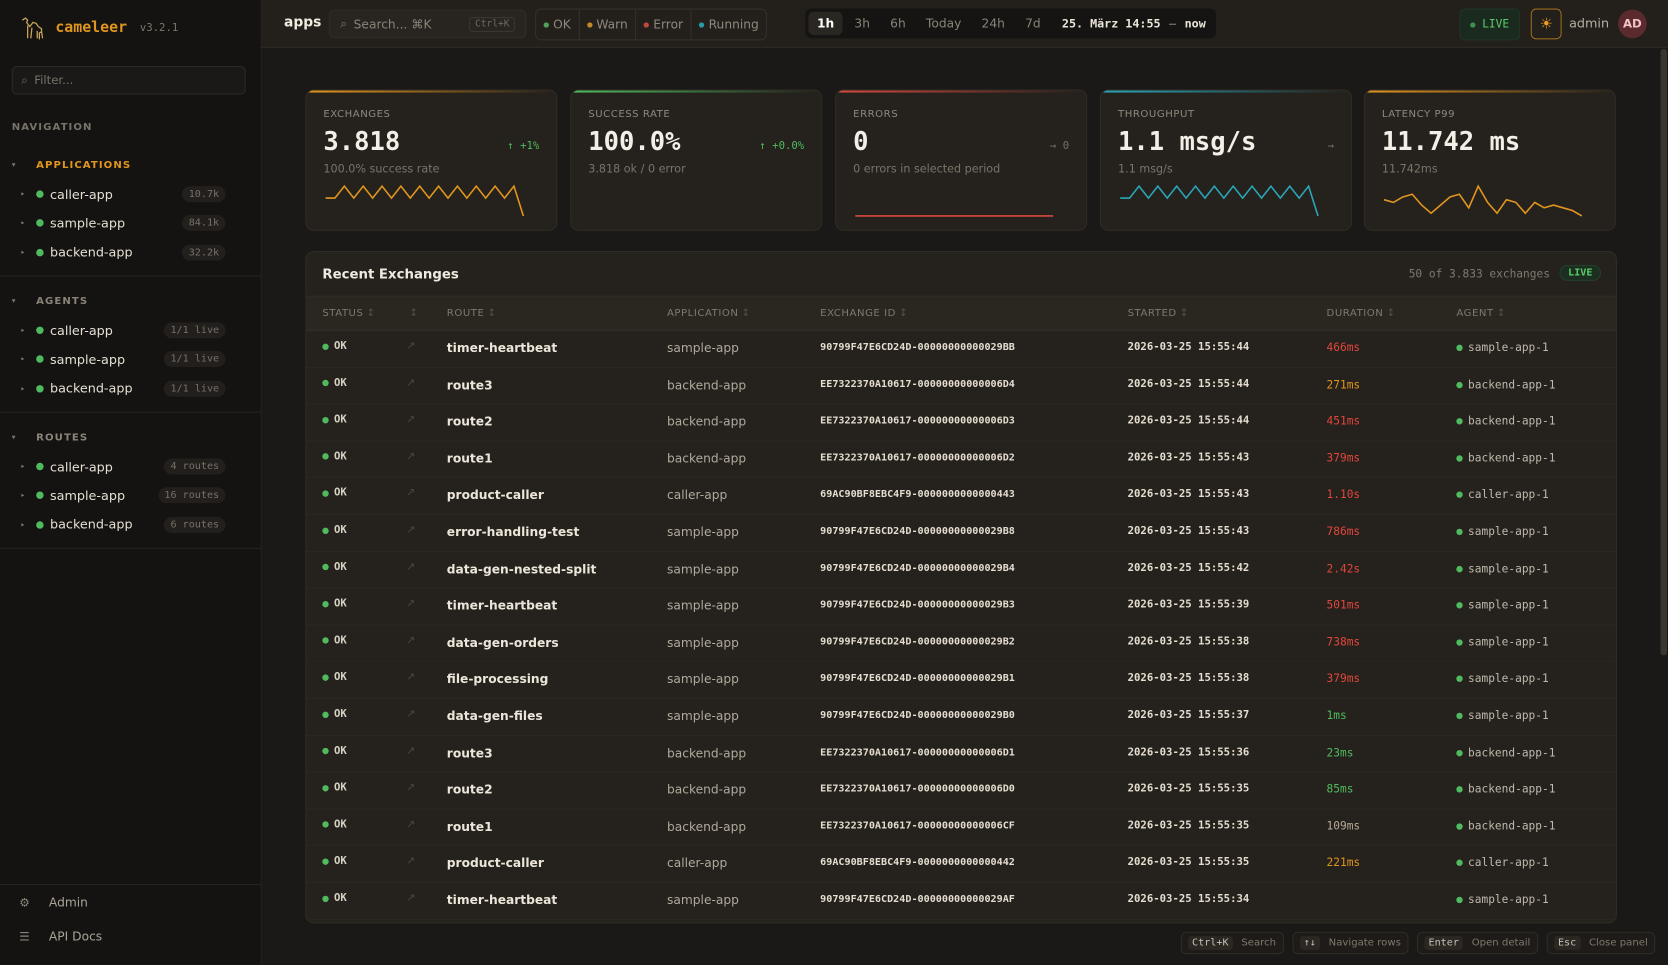  What do you see at coordinates (1546, 24) in the screenshot?
I see `theme-toggle-button: ☀` at bounding box center [1546, 24].